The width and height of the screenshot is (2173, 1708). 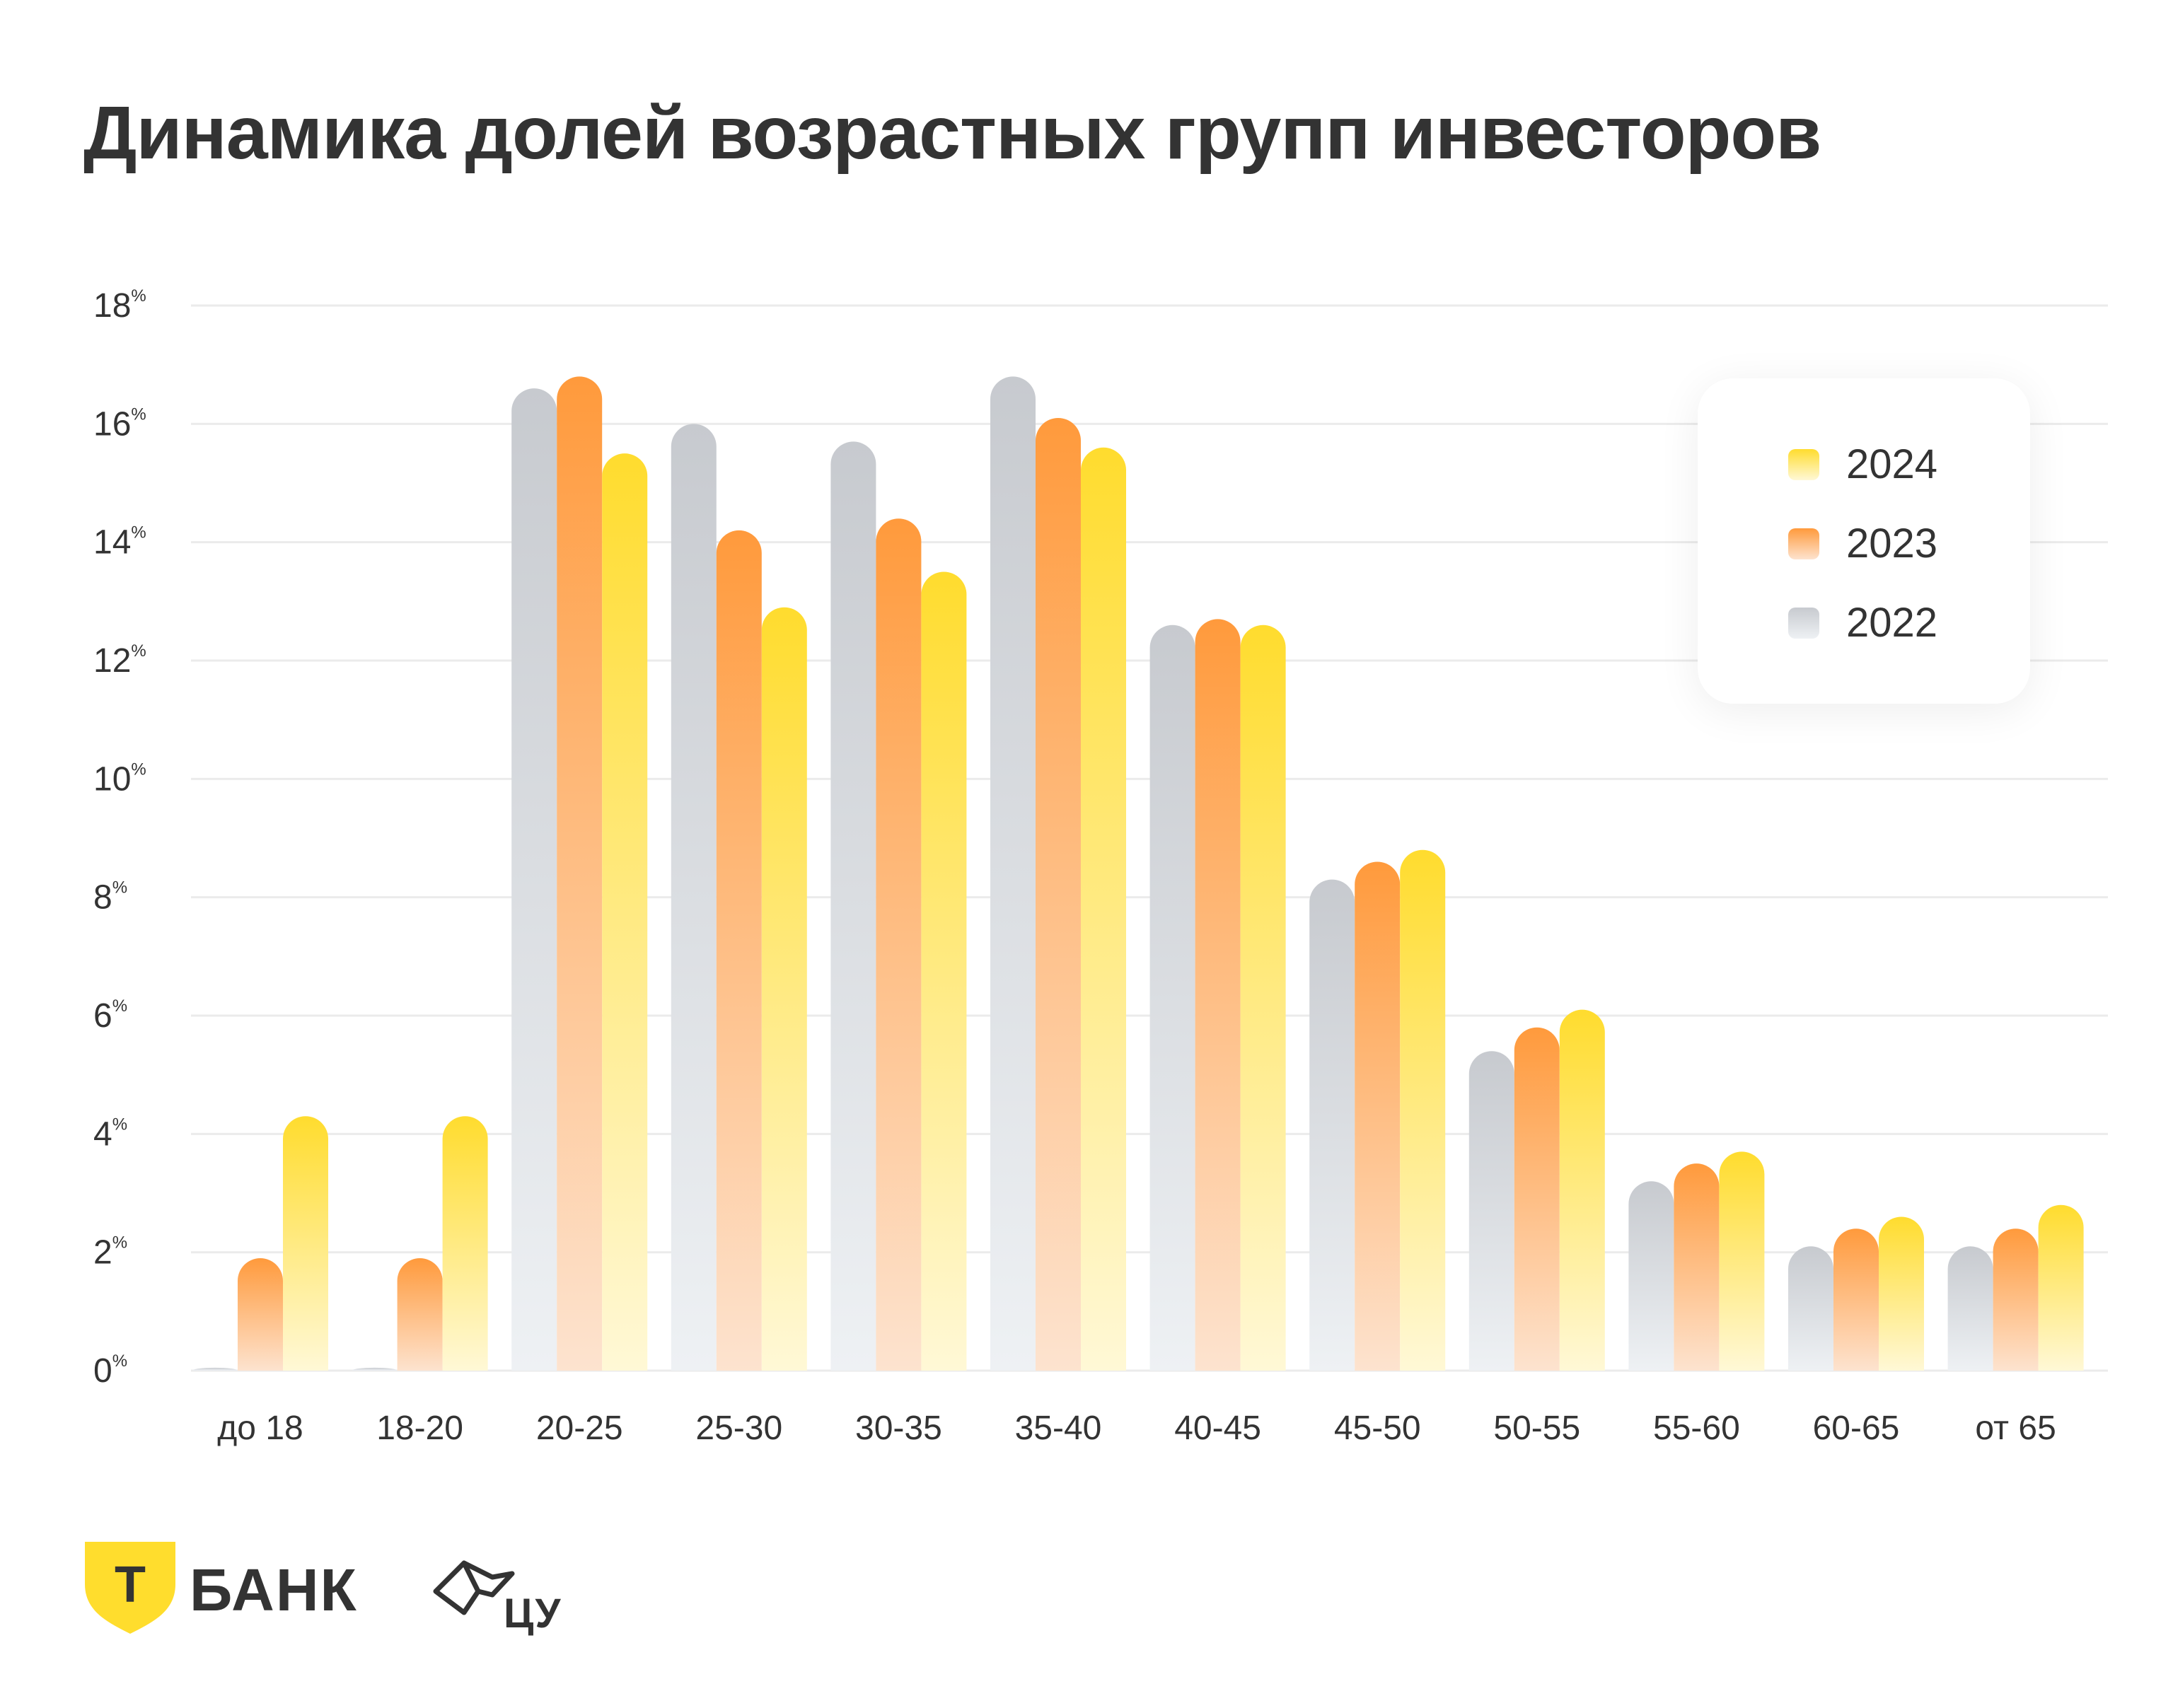 I want to click on legend-item-2024: 2024, so click(x=1863, y=464).